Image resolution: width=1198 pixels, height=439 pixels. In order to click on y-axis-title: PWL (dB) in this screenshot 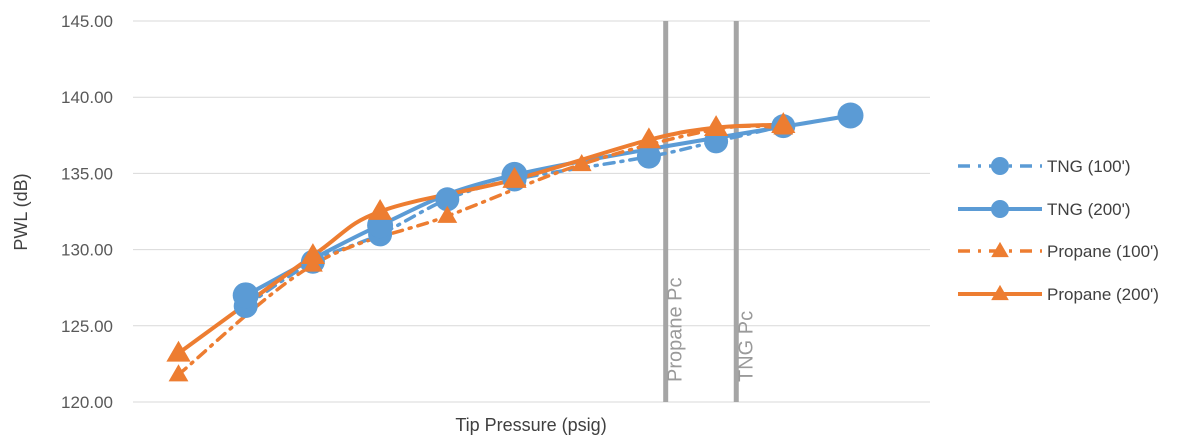, I will do `click(21, 211)`.